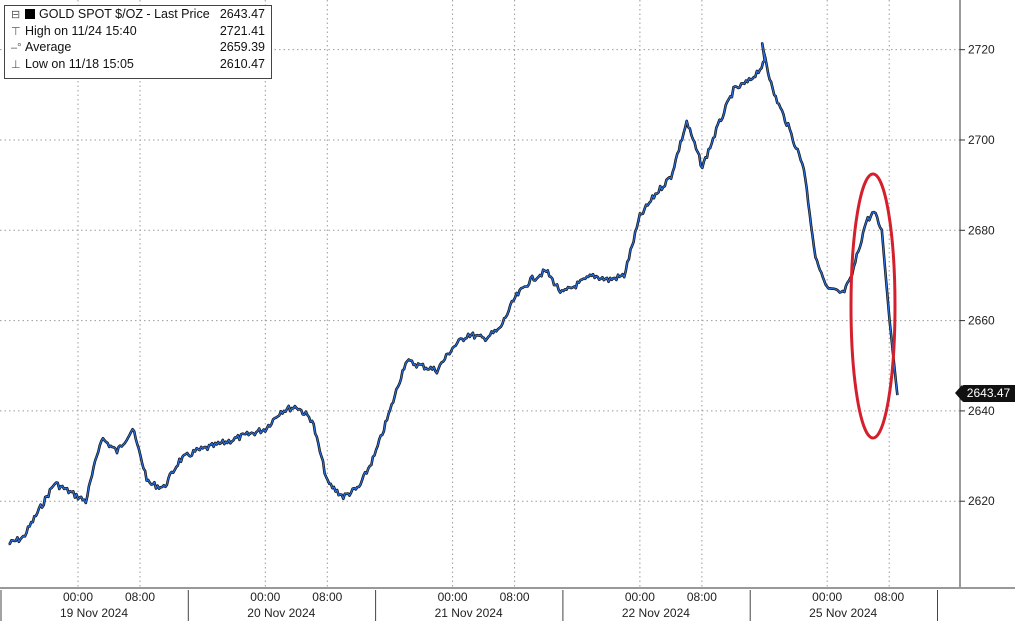 Image resolution: width=1015 pixels, height=621 pixels. Describe the element at coordinates (981, 501) in the screenshot. I see `y-tick-label: 2620` at that location.